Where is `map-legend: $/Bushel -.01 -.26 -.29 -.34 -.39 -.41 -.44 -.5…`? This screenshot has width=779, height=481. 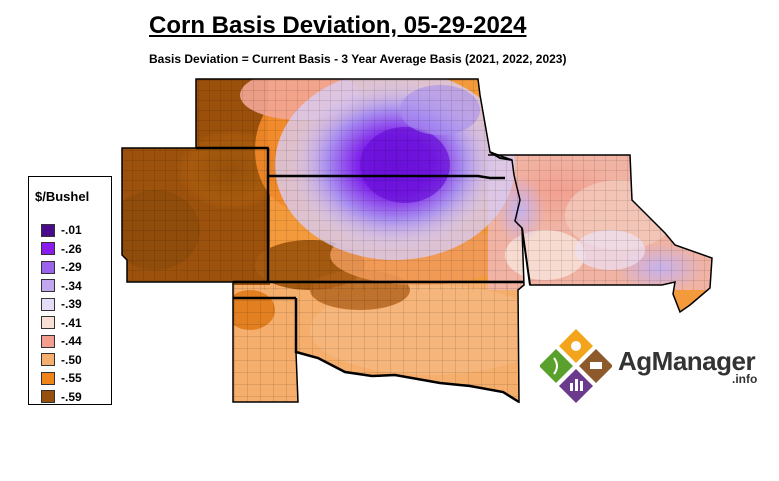
map-legend: $/Bushel -.01 -.26 -.29 -.34 -.39 -.41 -.44 -.5… is located at coordinates (70, 290).